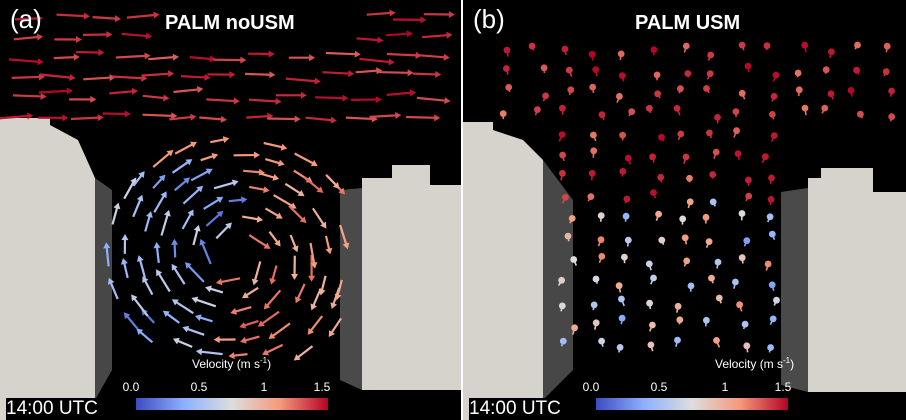  What do you see at coordinates (489, 19) in the screenshot?
I see `panel-letter: (b)` at bounding box center [489, 19].